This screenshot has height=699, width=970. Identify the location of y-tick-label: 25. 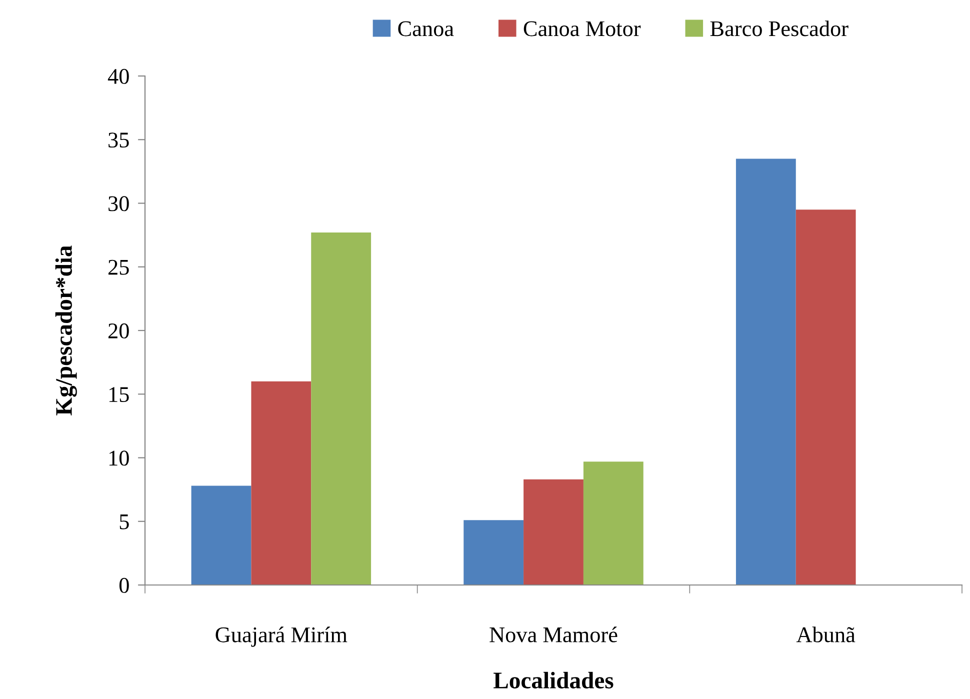
(118, 267).